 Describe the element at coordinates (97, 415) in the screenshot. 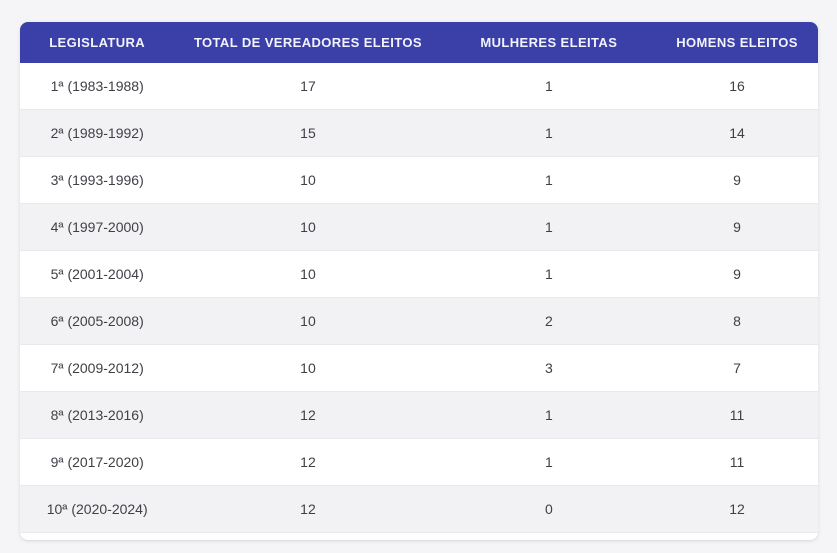

I see `cell-legislatura: 8ª (2013-2016)` at that location.